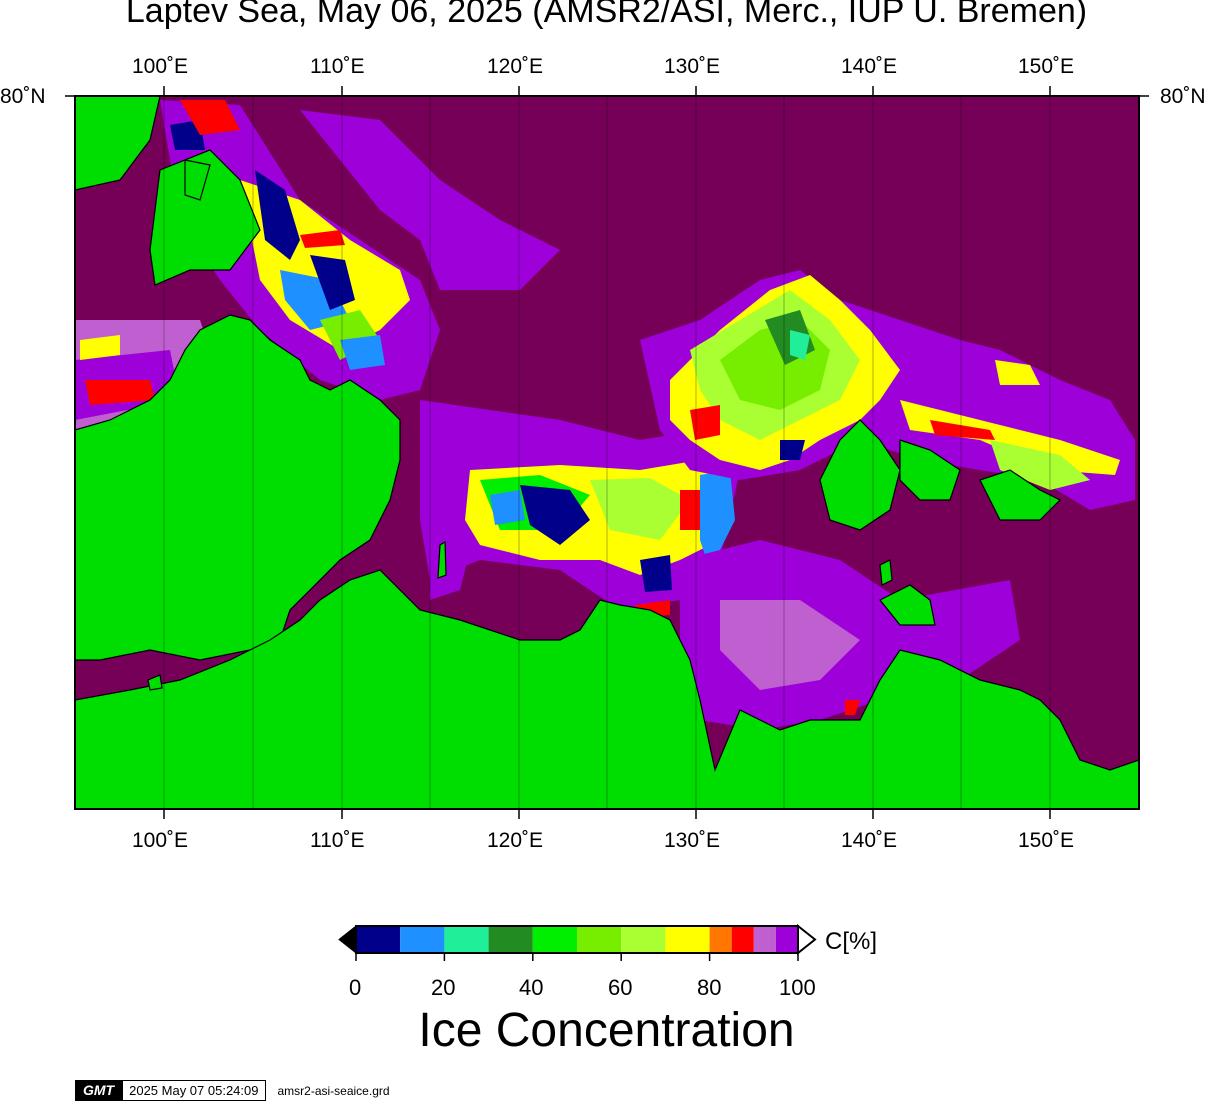  Describe the element at coordinates (930, 470) in the screenshot. I see `land-faddeyevsky` at that location.